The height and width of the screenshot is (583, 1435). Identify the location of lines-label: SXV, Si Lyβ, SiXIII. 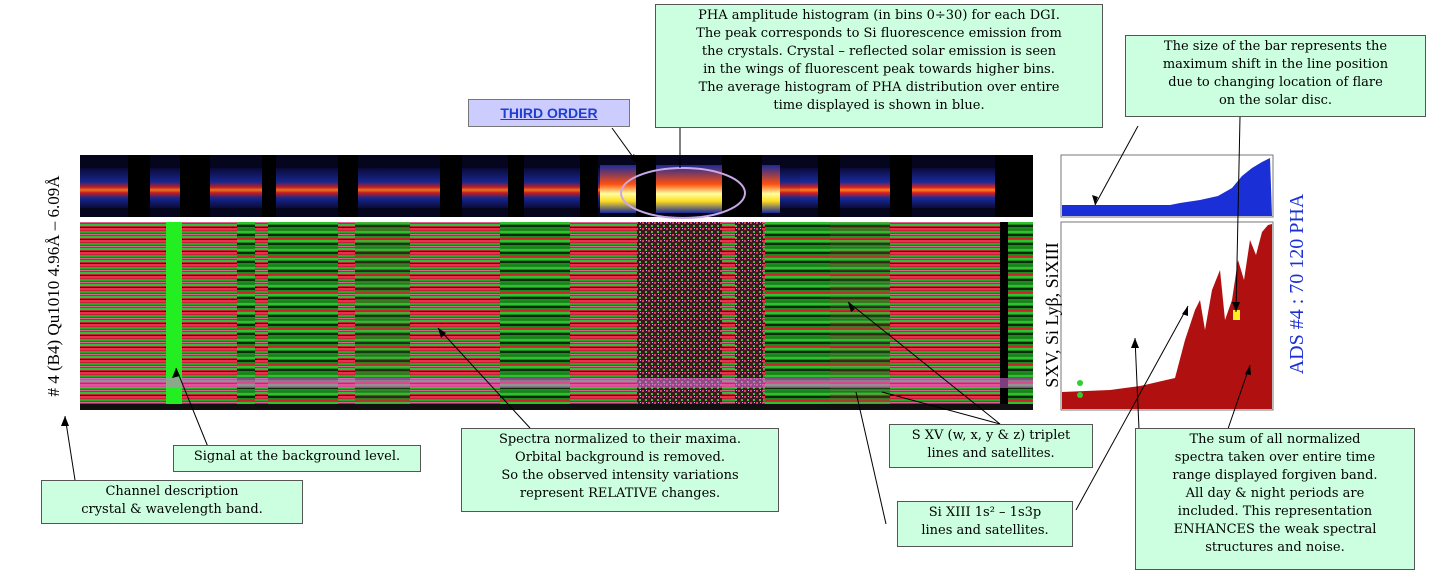
(1052, 315).